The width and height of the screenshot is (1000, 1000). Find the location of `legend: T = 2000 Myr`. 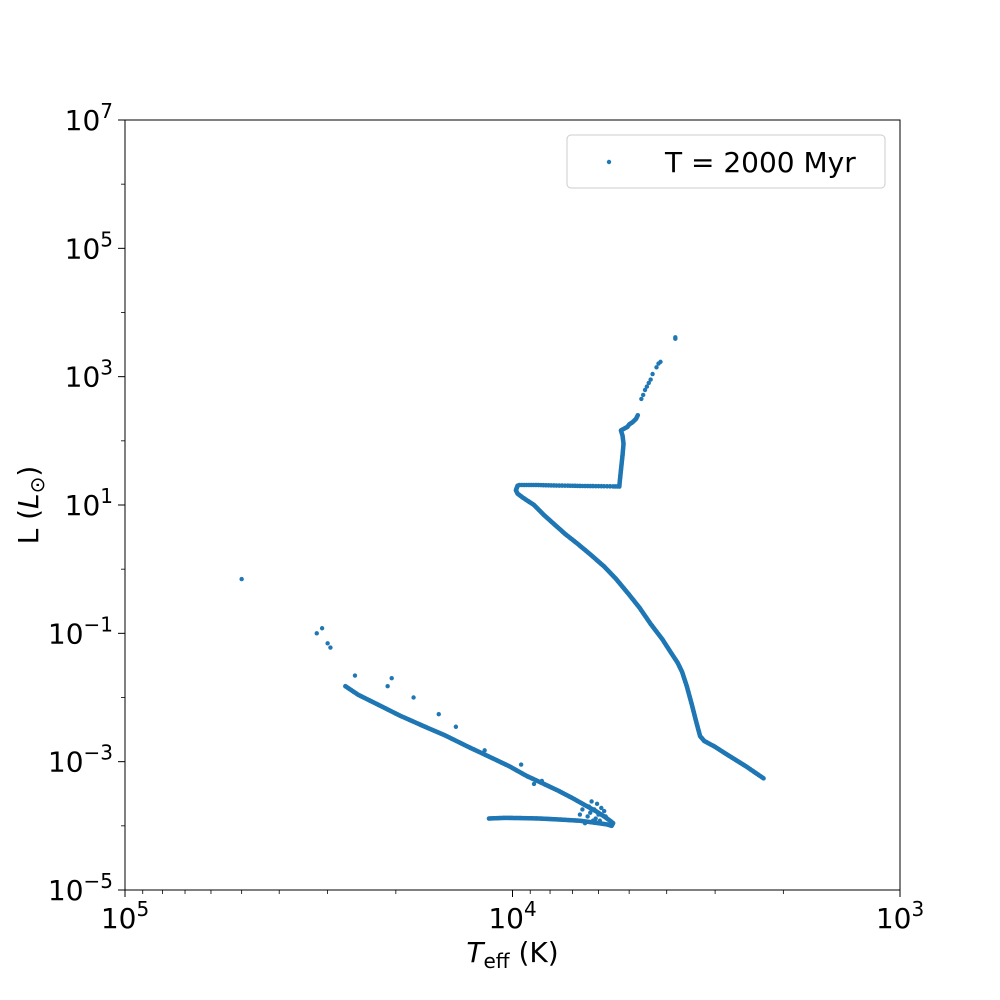

legend: T = 2000 Myr is located at coordinates (726, 161).